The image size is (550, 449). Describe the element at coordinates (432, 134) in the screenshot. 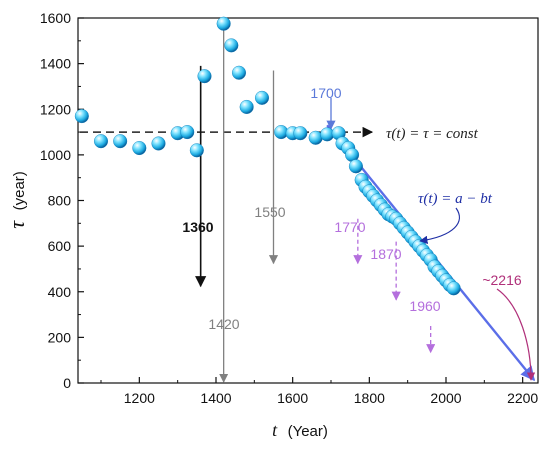

I see `constant-line-label: τ(t) = τ = const` at that location.